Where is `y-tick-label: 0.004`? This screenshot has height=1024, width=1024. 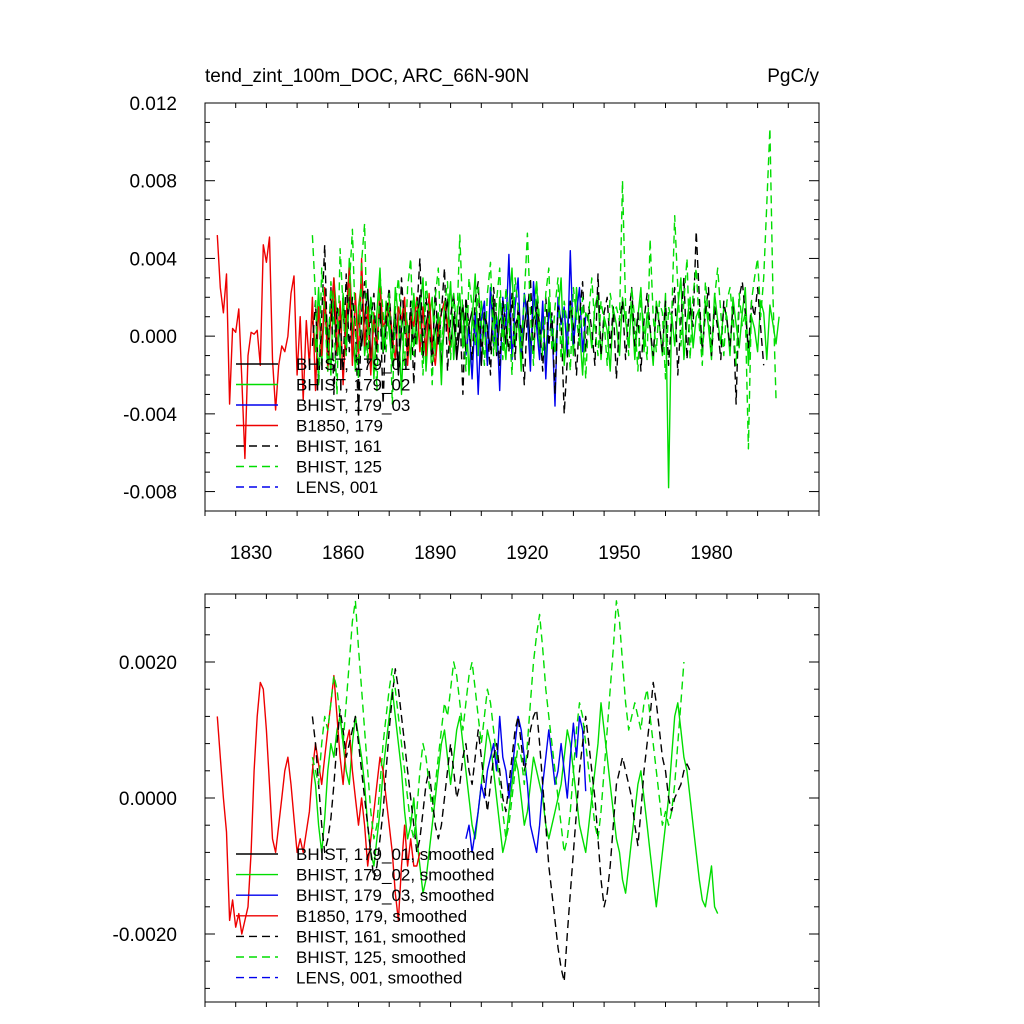 y-tick-label: 0.004 is located at coordinates (153, 259).